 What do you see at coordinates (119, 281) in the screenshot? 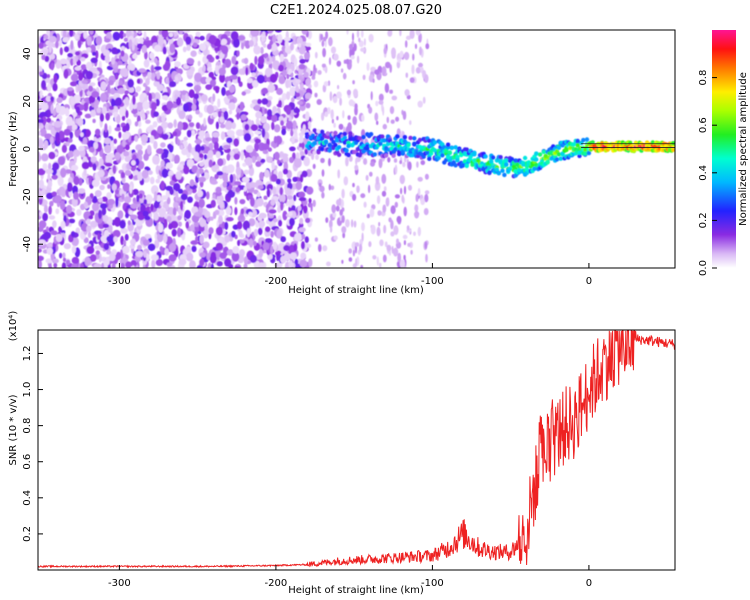
I see `spectrogram-x-tick-label: -300` at bounding box center [119, 281].